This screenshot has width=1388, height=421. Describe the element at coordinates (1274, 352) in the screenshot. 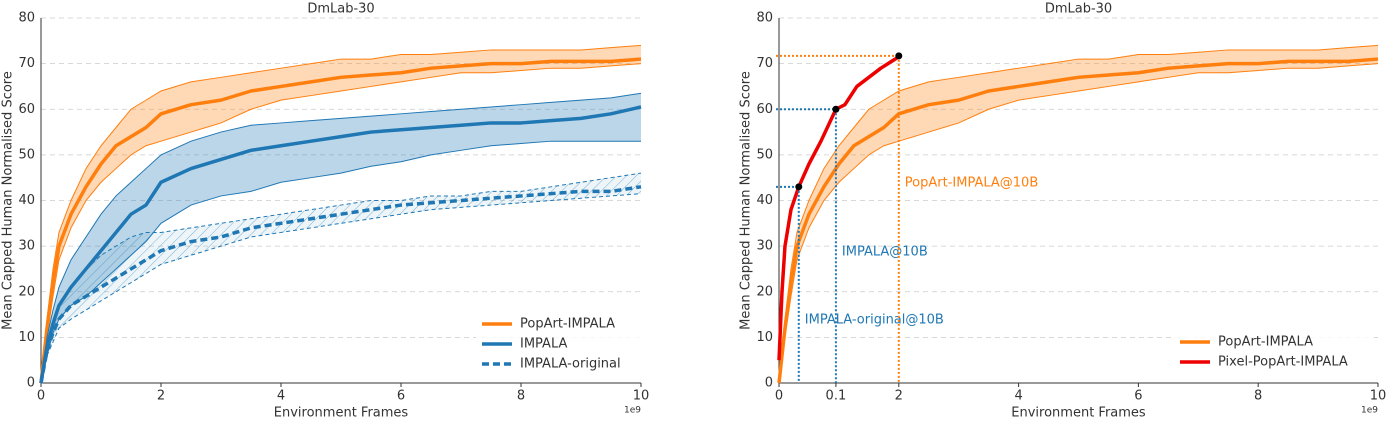

I see `legend-box` at that location.